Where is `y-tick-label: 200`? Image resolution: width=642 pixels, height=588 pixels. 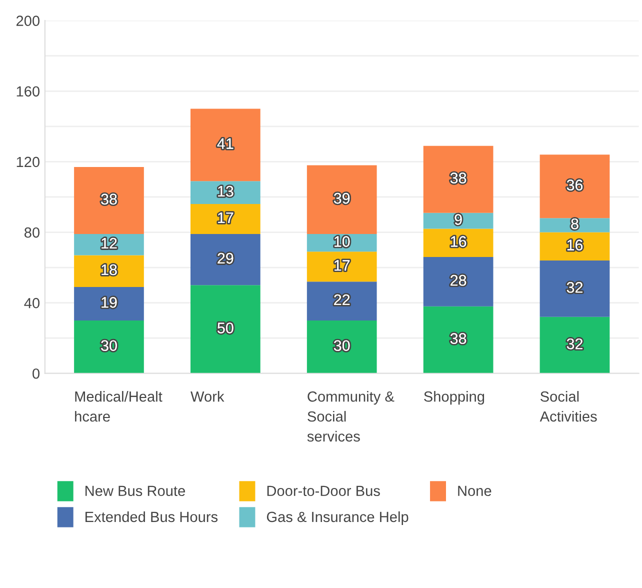 y-tick-label: 200 is located at coordinates (28, 21).